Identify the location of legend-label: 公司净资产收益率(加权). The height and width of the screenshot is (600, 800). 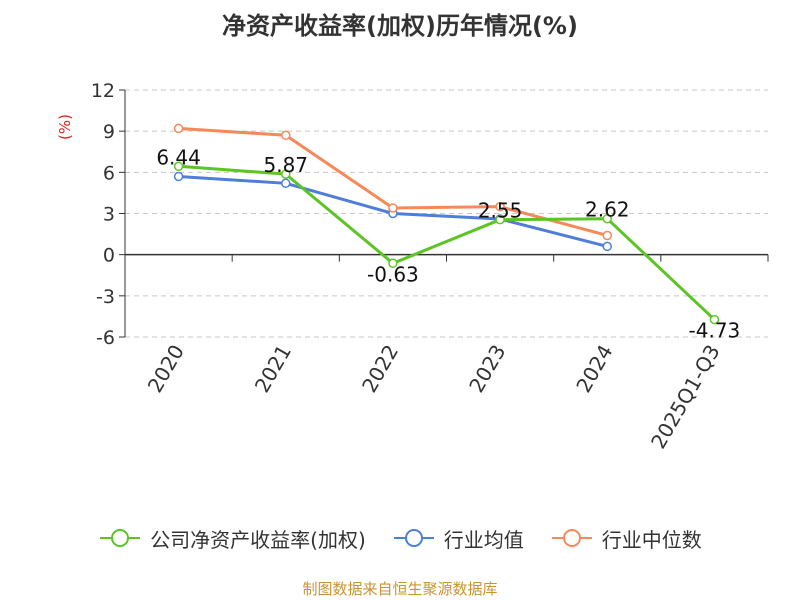
(258, 539).